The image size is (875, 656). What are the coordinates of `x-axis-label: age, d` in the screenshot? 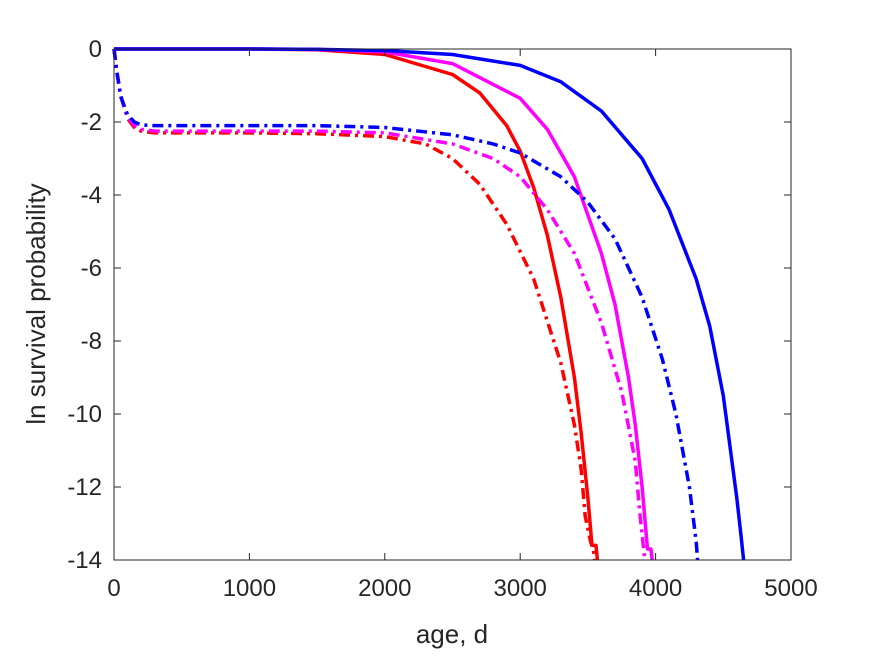 It's located at (452, 634).